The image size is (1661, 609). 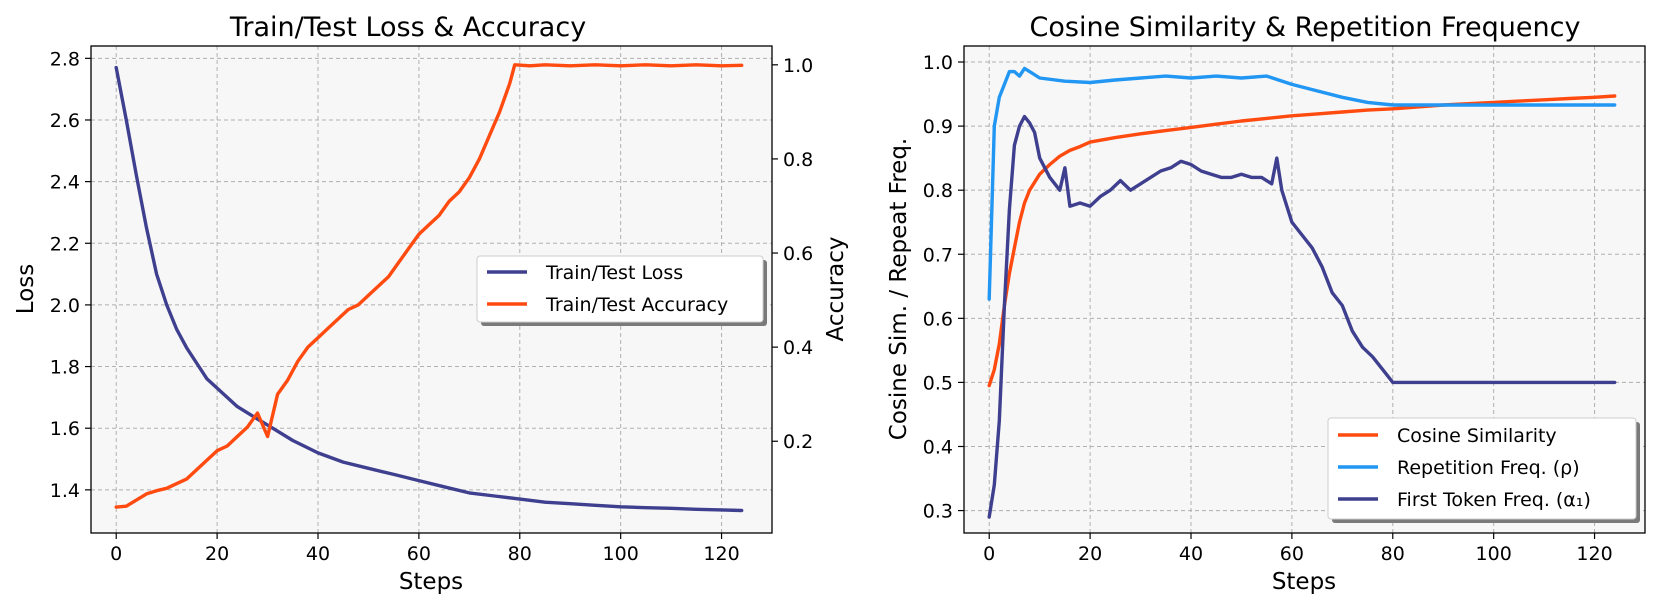 I want to click on legend-label-first-token: First Token Freq. (α₁), so click(x=1494, y=500).